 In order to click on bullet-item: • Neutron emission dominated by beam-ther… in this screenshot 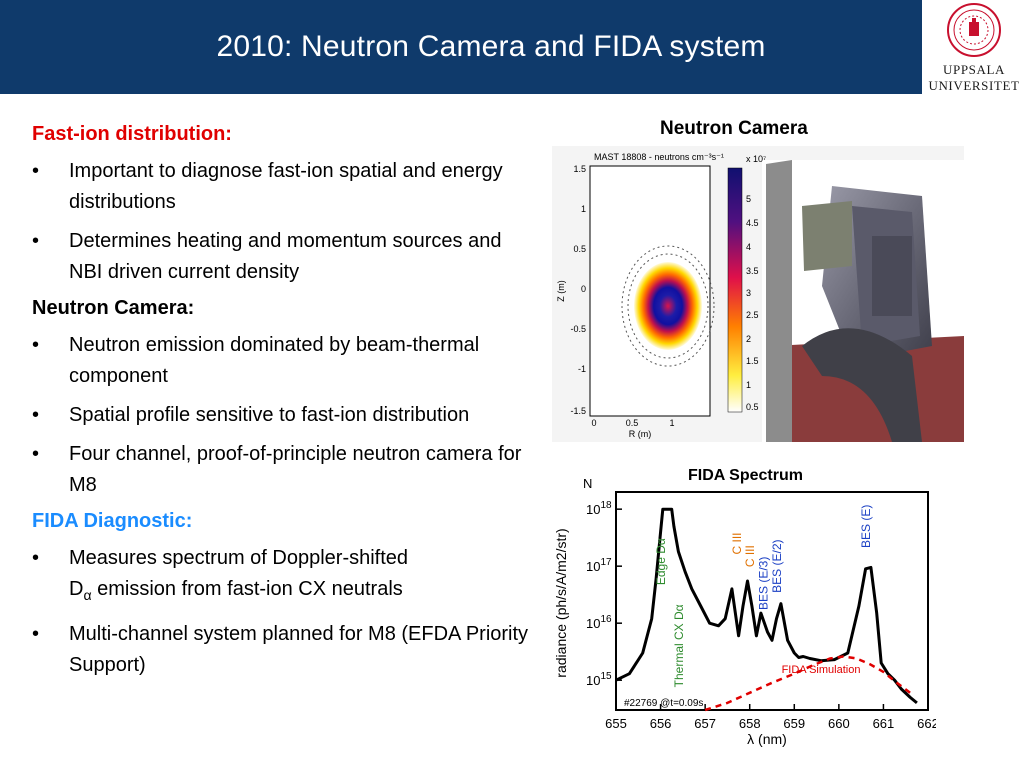, I will do `click(256, 360)`.